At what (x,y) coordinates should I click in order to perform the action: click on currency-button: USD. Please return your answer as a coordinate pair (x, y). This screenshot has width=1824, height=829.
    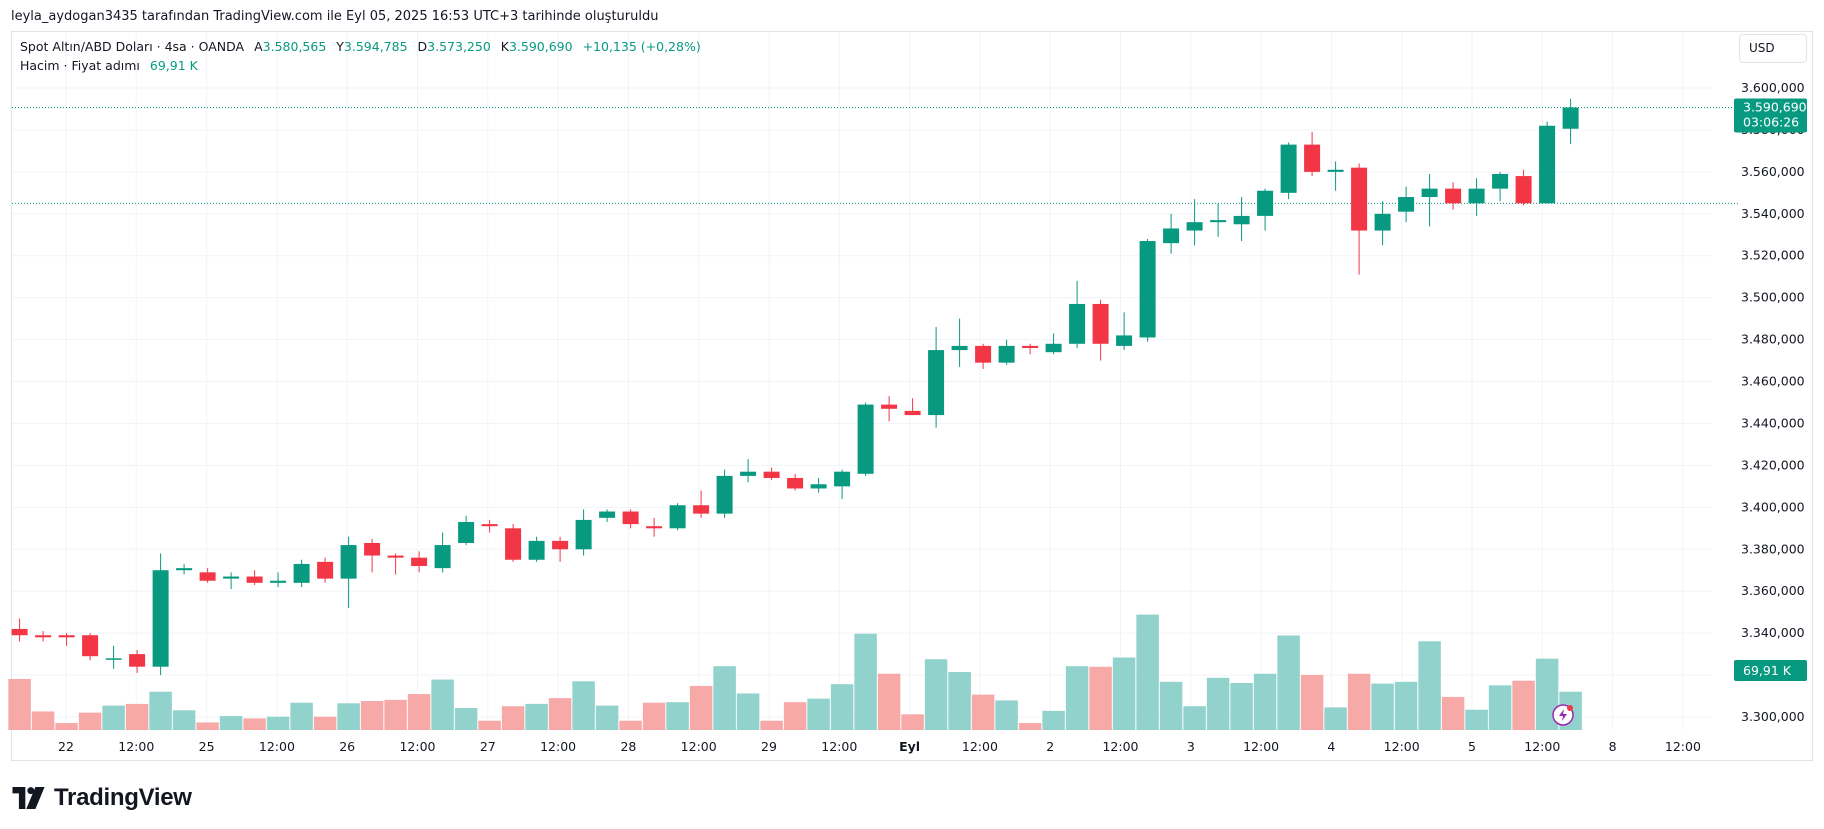
    Looking at the image, I should click on (1773, 48).